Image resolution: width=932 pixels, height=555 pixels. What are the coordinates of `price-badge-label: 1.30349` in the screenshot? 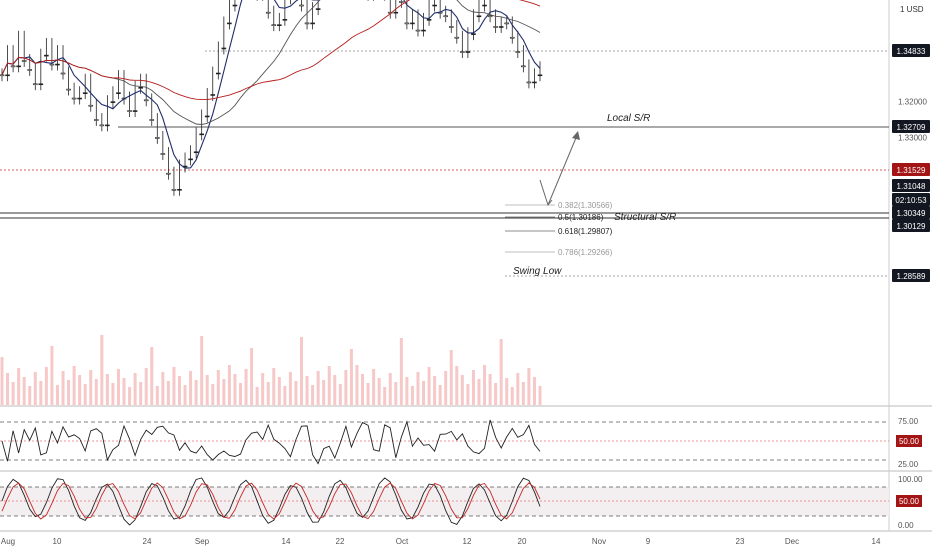 It's located at (911, 213).